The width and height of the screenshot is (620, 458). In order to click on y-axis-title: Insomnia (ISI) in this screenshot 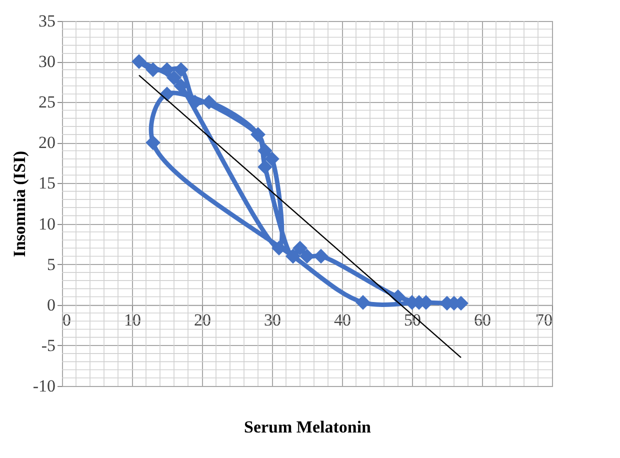, I will do `click(19, 204)`.